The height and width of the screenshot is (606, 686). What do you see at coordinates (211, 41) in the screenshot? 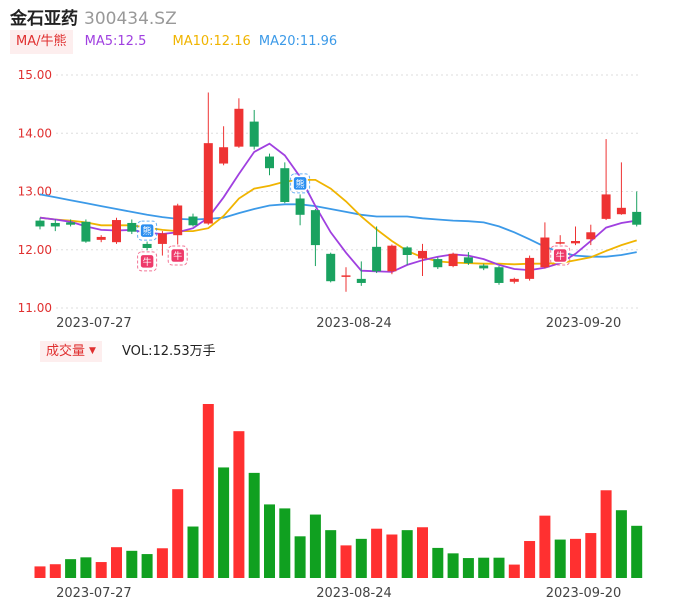
I see `ma10-label: MA10:12.16` at bounding box center [211, 41].